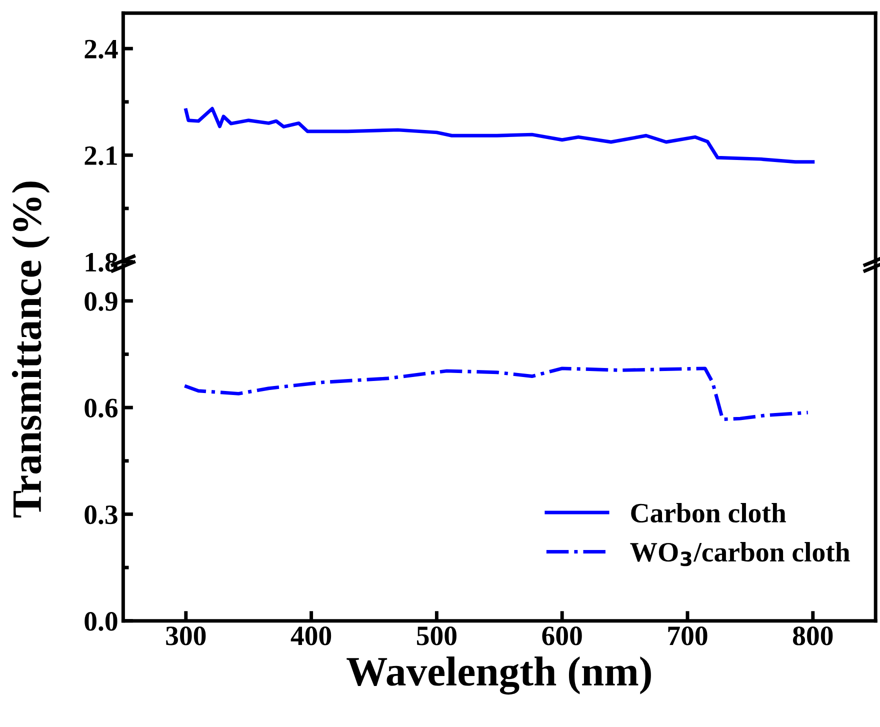 This screenshot has height=727, width=880. I want to click on x-tick-label: 500, so click(436, 636).